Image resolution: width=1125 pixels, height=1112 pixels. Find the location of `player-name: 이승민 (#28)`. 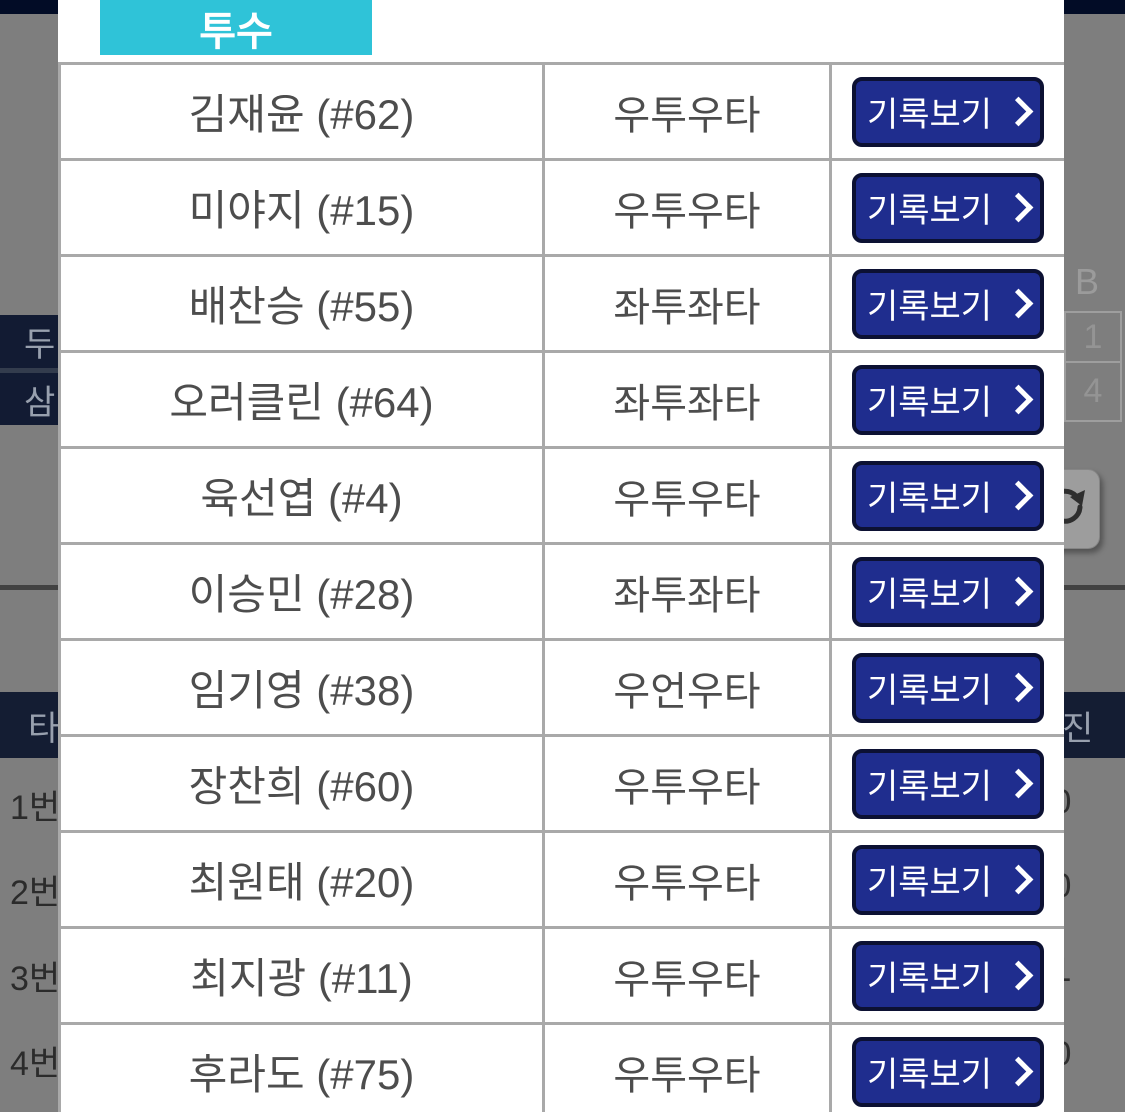

player-name: 이승민 (#28) is located at coordinates (303, 591).